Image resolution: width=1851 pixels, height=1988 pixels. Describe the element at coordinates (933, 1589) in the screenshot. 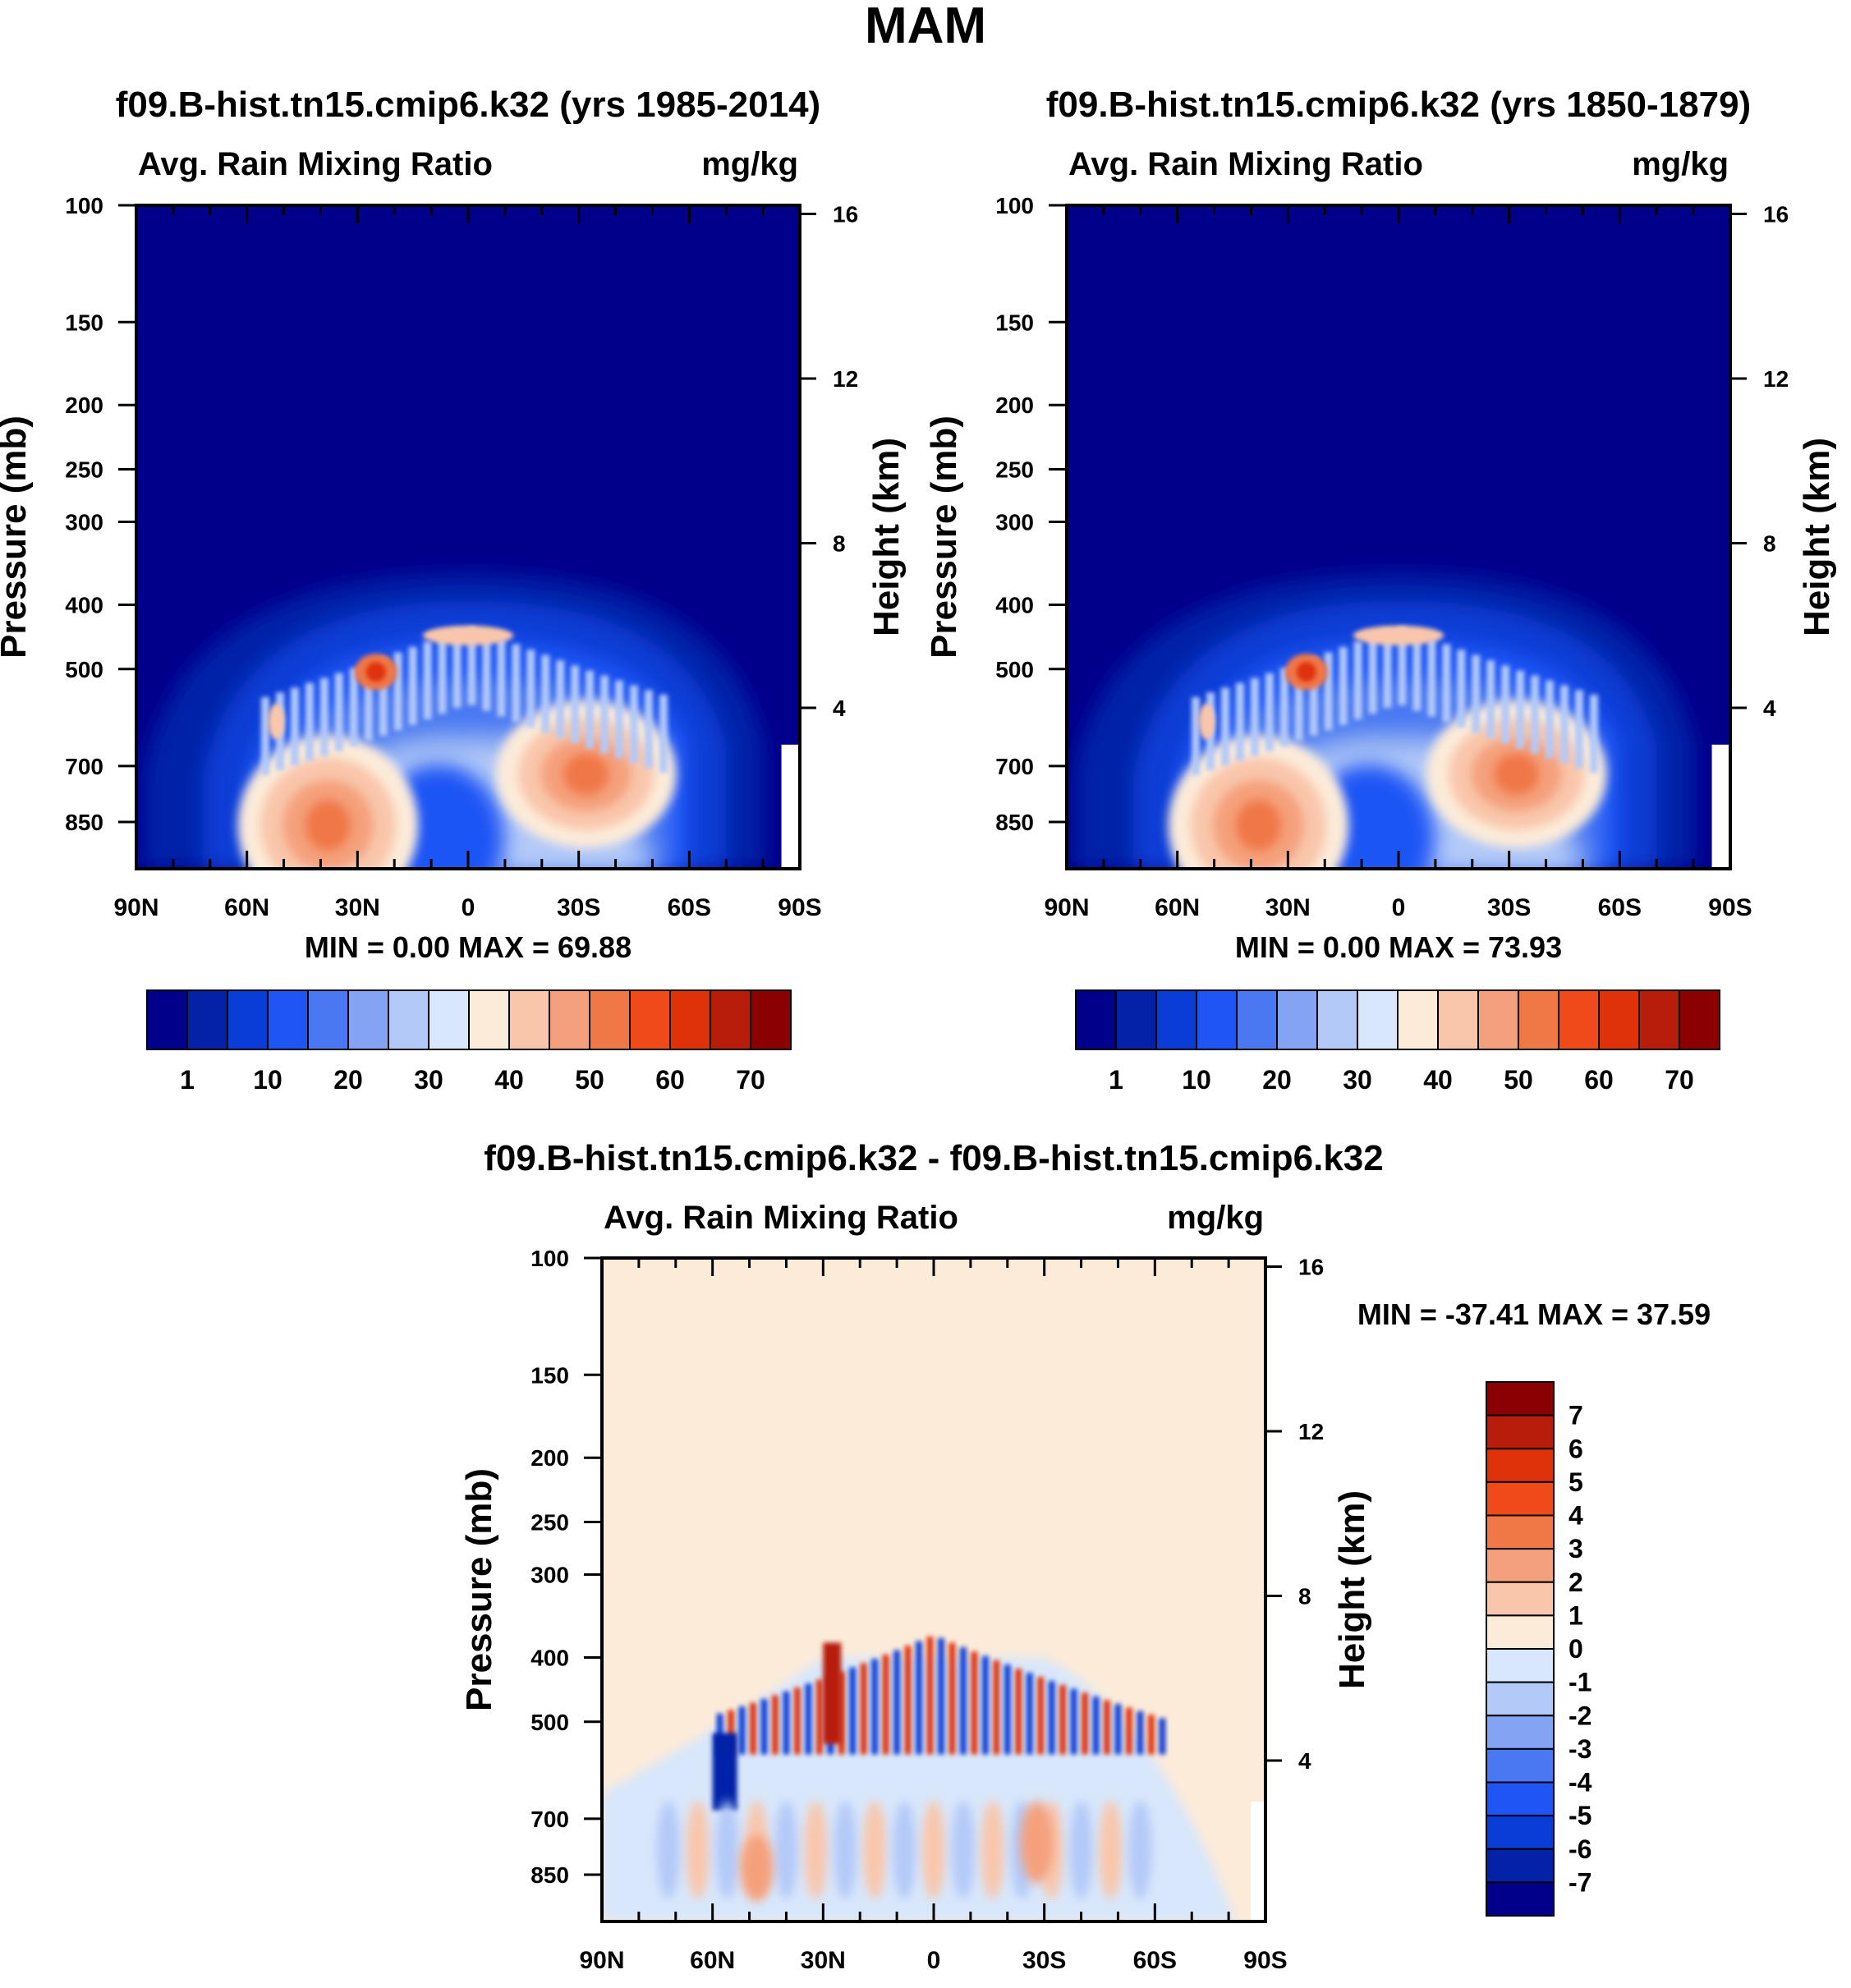

I see `bottom-field` at that location.